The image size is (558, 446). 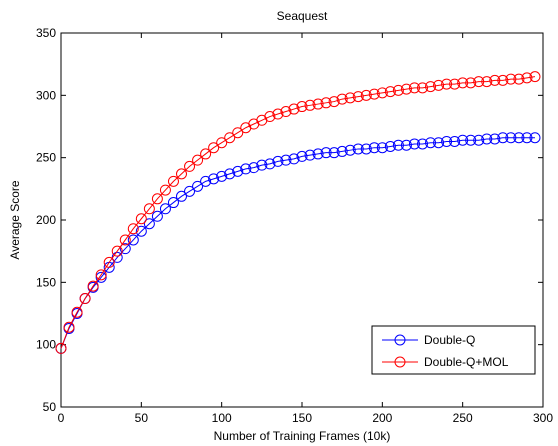 I want to click on x-axis-label: Number of Training Frames (10k), so click(x=302, y=436).